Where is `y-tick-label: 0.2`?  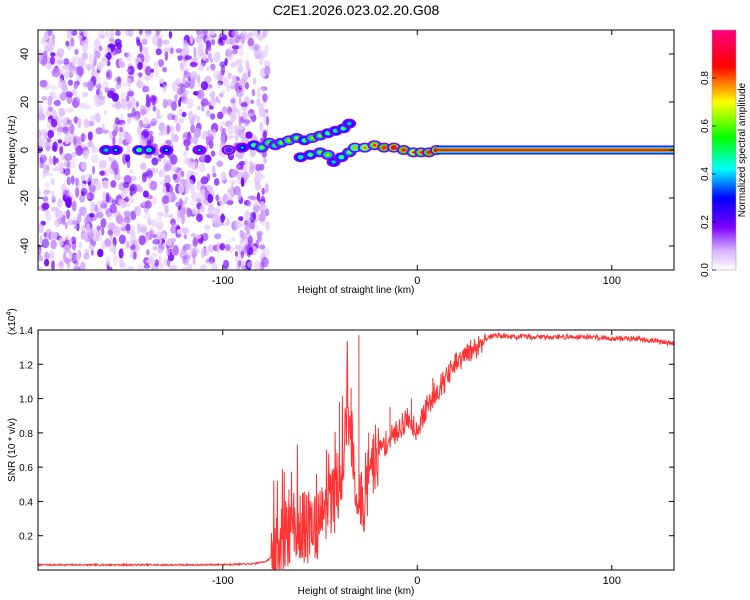 y-tick-label: 0.2 is located at coordinates (26, 537).